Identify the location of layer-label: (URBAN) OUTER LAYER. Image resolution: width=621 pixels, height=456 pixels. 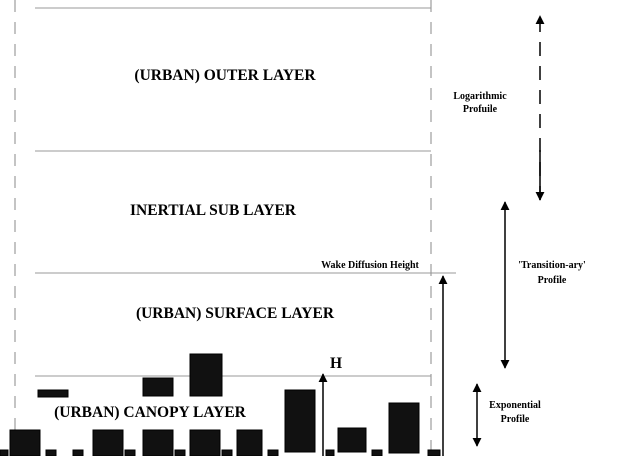
(225, 75).